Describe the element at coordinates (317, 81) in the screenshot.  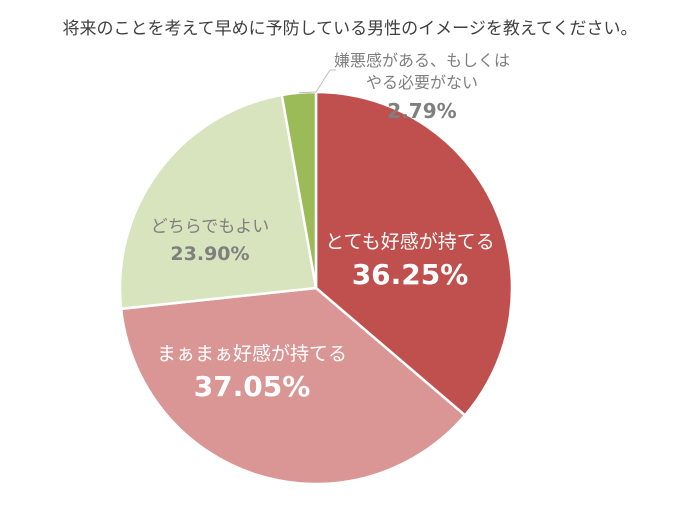
I see `leader-line` at that location.